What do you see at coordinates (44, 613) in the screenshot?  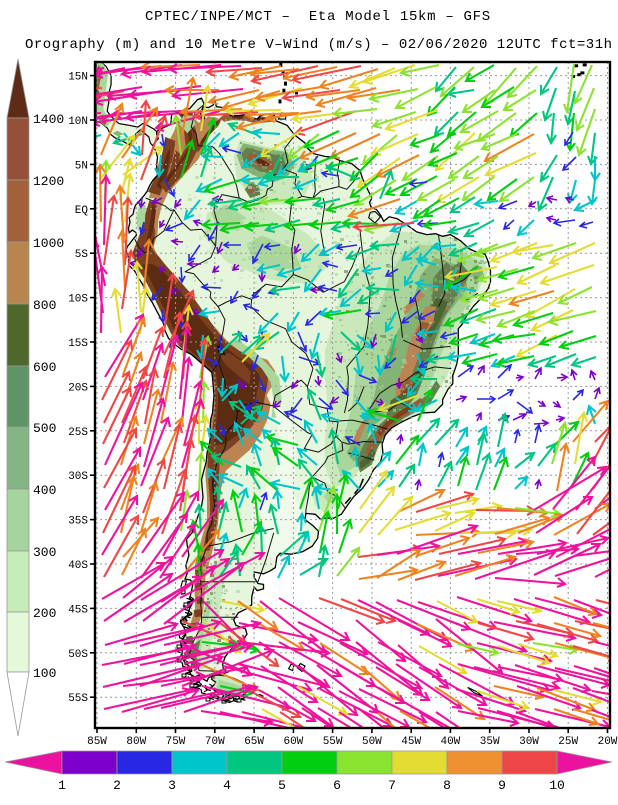 I see `svg-text: 200` at bounding box center [44, 613].